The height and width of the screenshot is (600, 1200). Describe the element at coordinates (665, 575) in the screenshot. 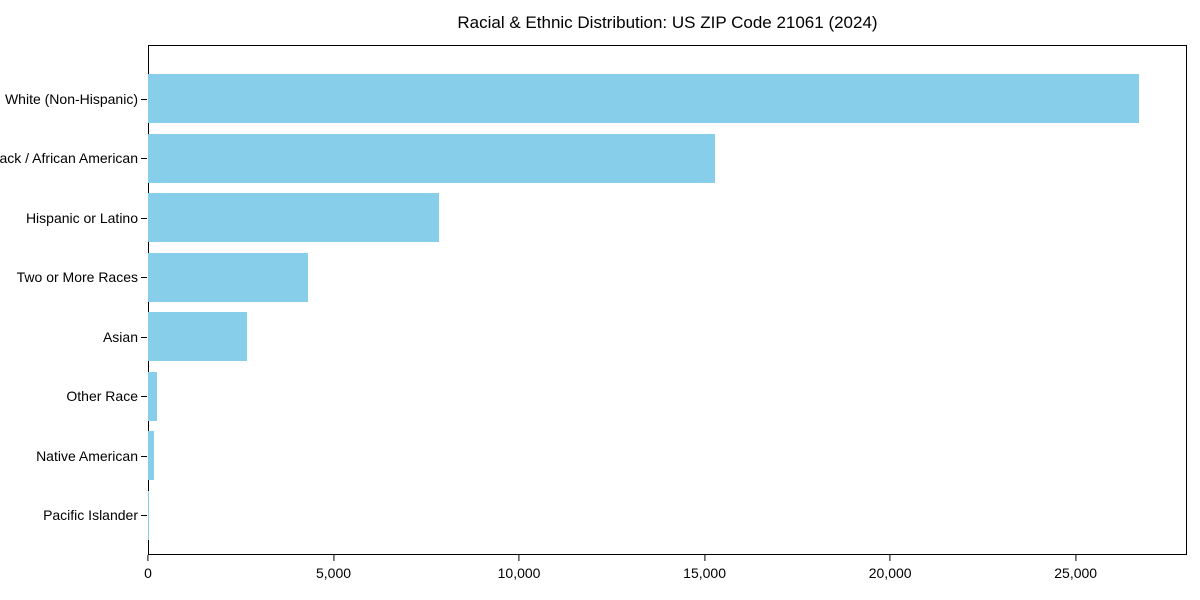

I see `x-axis: 0 5,000 10,000 15,000 20,000 25,000` at that location.